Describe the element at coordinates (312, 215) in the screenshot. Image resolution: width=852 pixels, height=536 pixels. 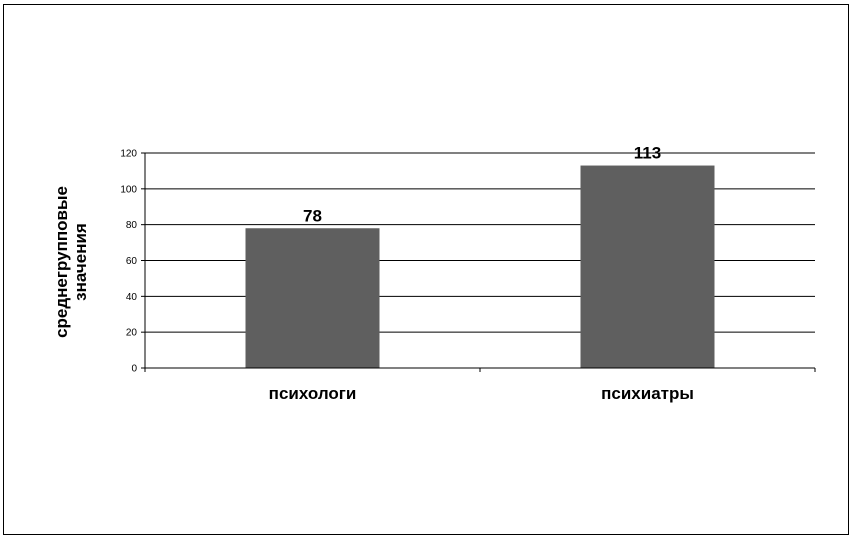
I see `data-label: 78` at that location.